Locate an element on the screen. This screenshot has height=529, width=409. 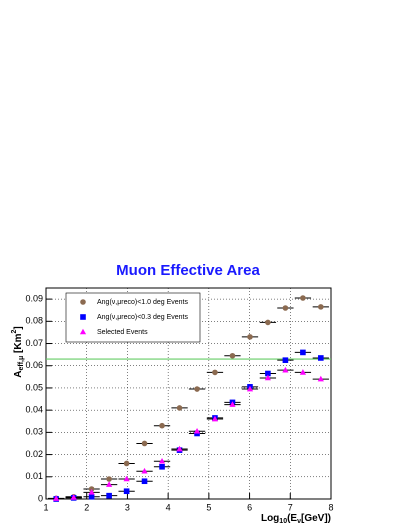
x-label-sub: 10 is located at coordinates (283, 521).